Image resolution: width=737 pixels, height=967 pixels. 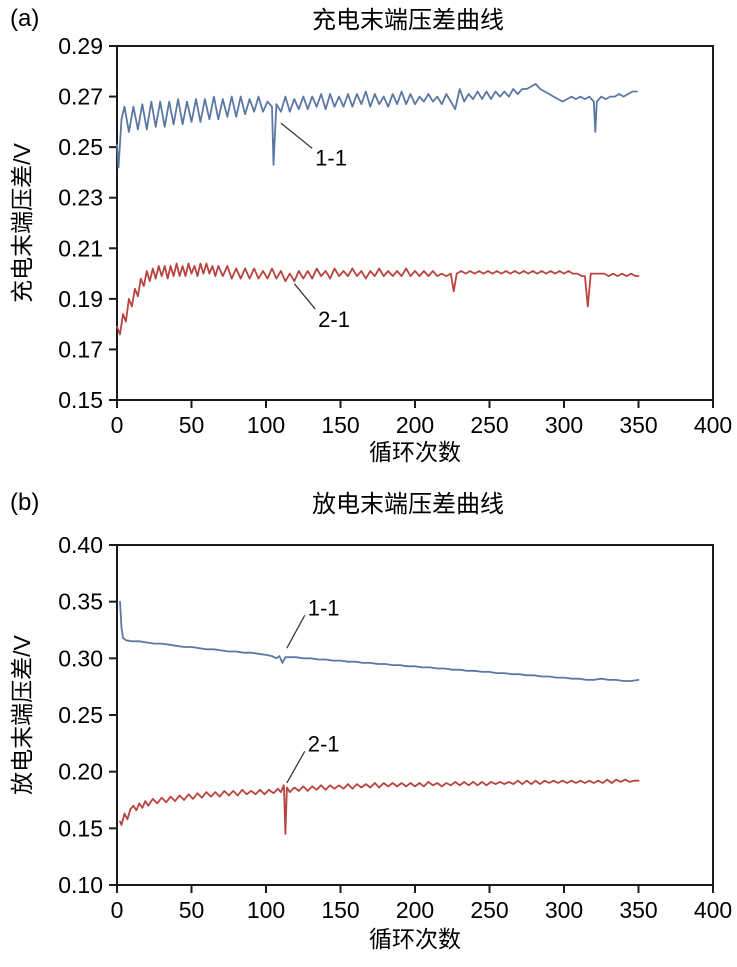 I want to click on y-tick-label: 0.40, so click(x=80, y=545).